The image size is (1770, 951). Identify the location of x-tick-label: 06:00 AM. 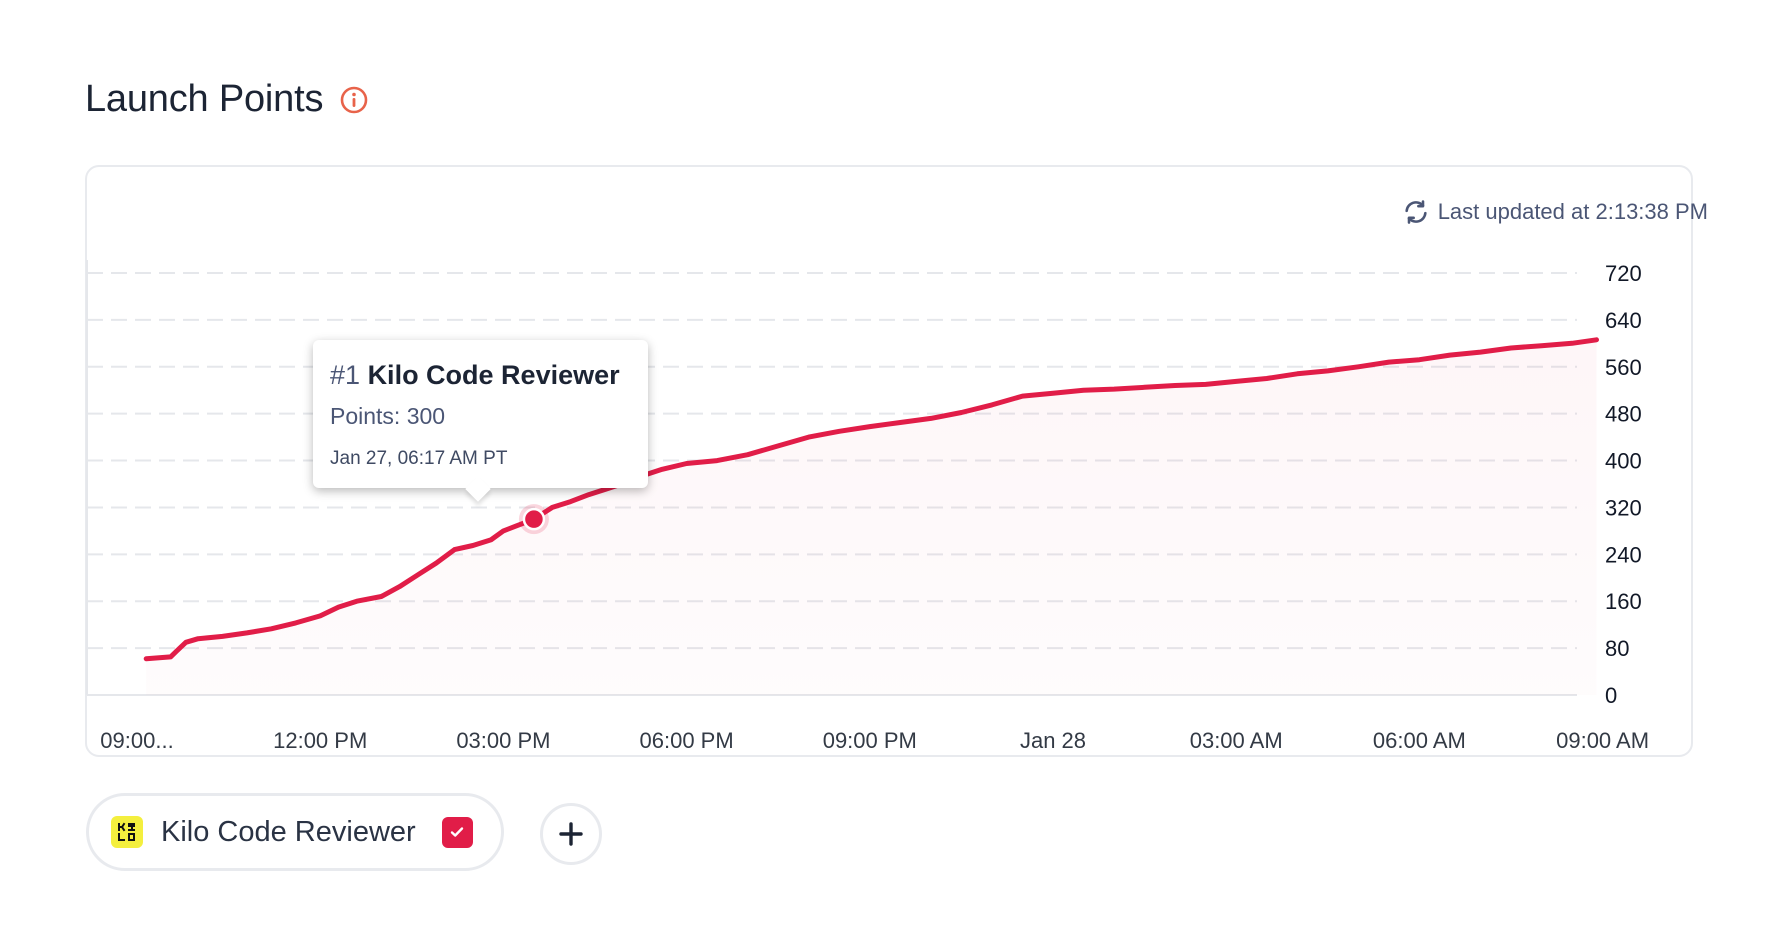
(1419, 740).